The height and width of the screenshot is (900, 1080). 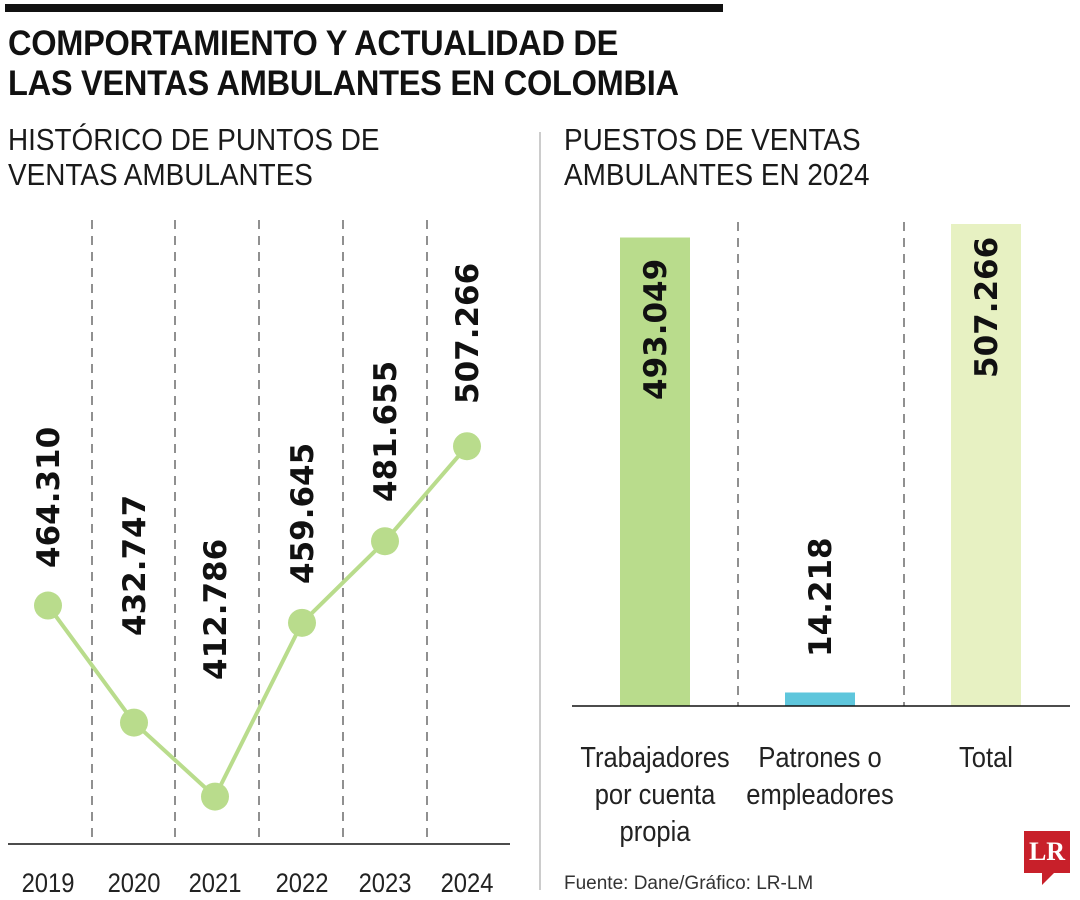 What do you see at coordinates (343, 83) in the screenshot?
I see `title-line-2: LAS VENTAS AMBULANTES EN COLOMBIA` at bounding box center [343, 83].